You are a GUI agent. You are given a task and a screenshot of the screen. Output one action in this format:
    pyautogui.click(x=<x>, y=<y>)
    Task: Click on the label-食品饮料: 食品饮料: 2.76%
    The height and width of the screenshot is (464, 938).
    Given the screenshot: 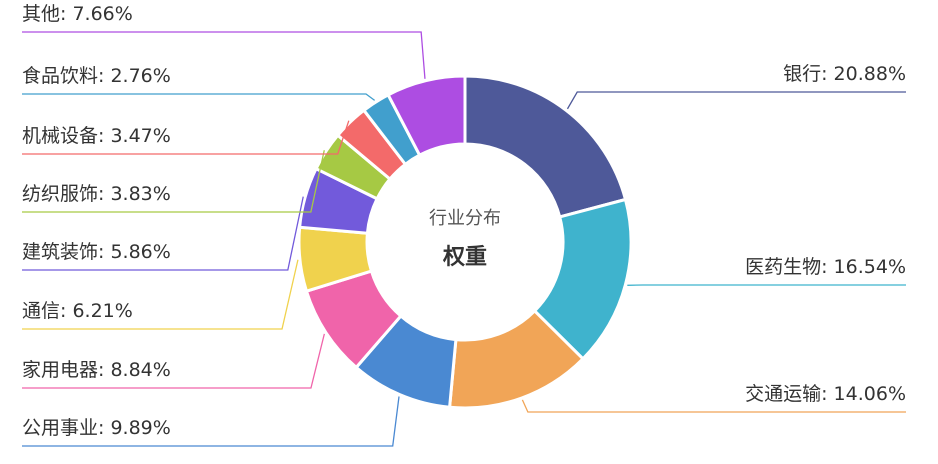 What is the action you would take?
    pyautogui.click(x=96, y=76)
    